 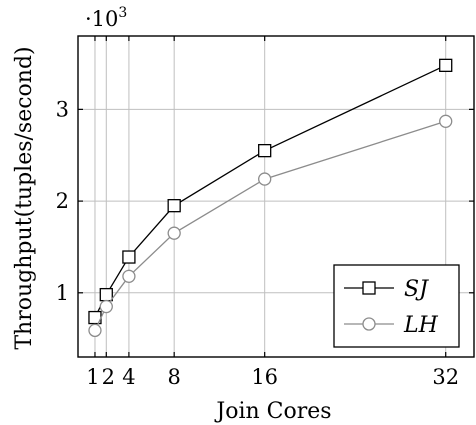 I want to click on legend-box, so click(x=396, y=306).